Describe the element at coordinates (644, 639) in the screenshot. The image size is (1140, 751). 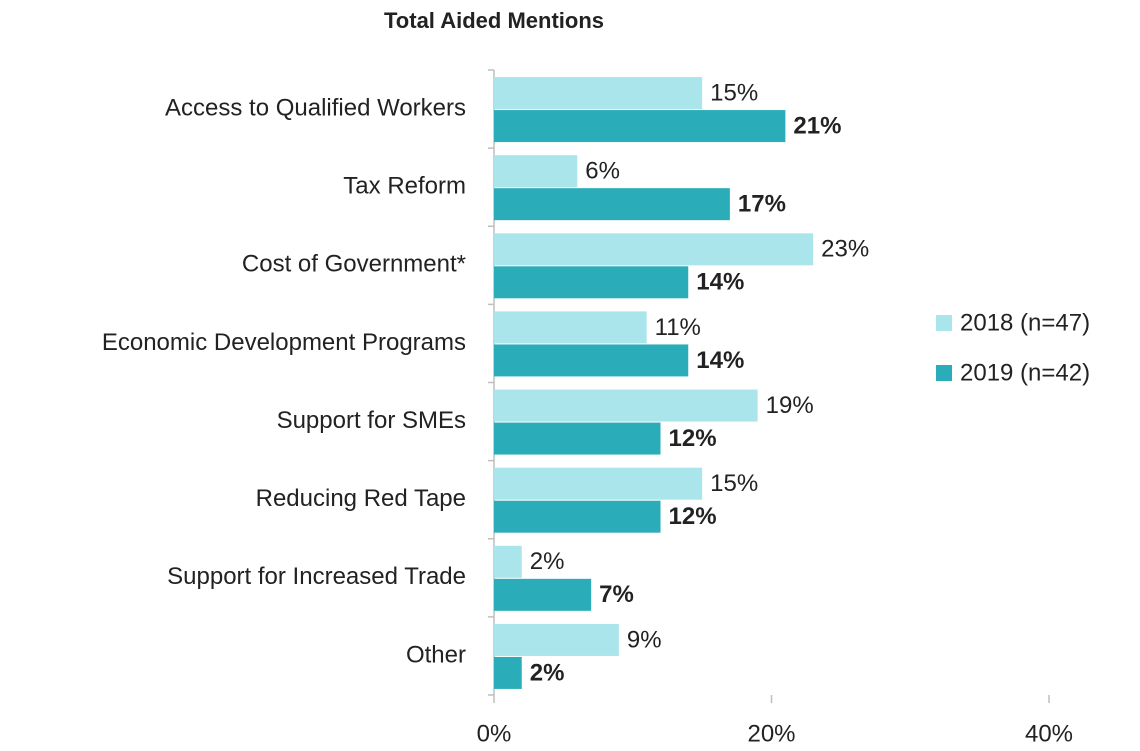
I see `data-label: 9%` at that location.